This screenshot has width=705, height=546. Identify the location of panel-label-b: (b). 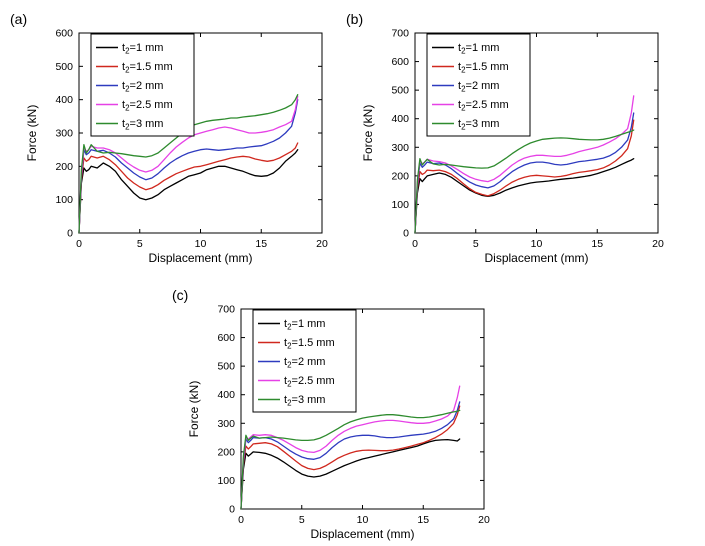
(355, 19).